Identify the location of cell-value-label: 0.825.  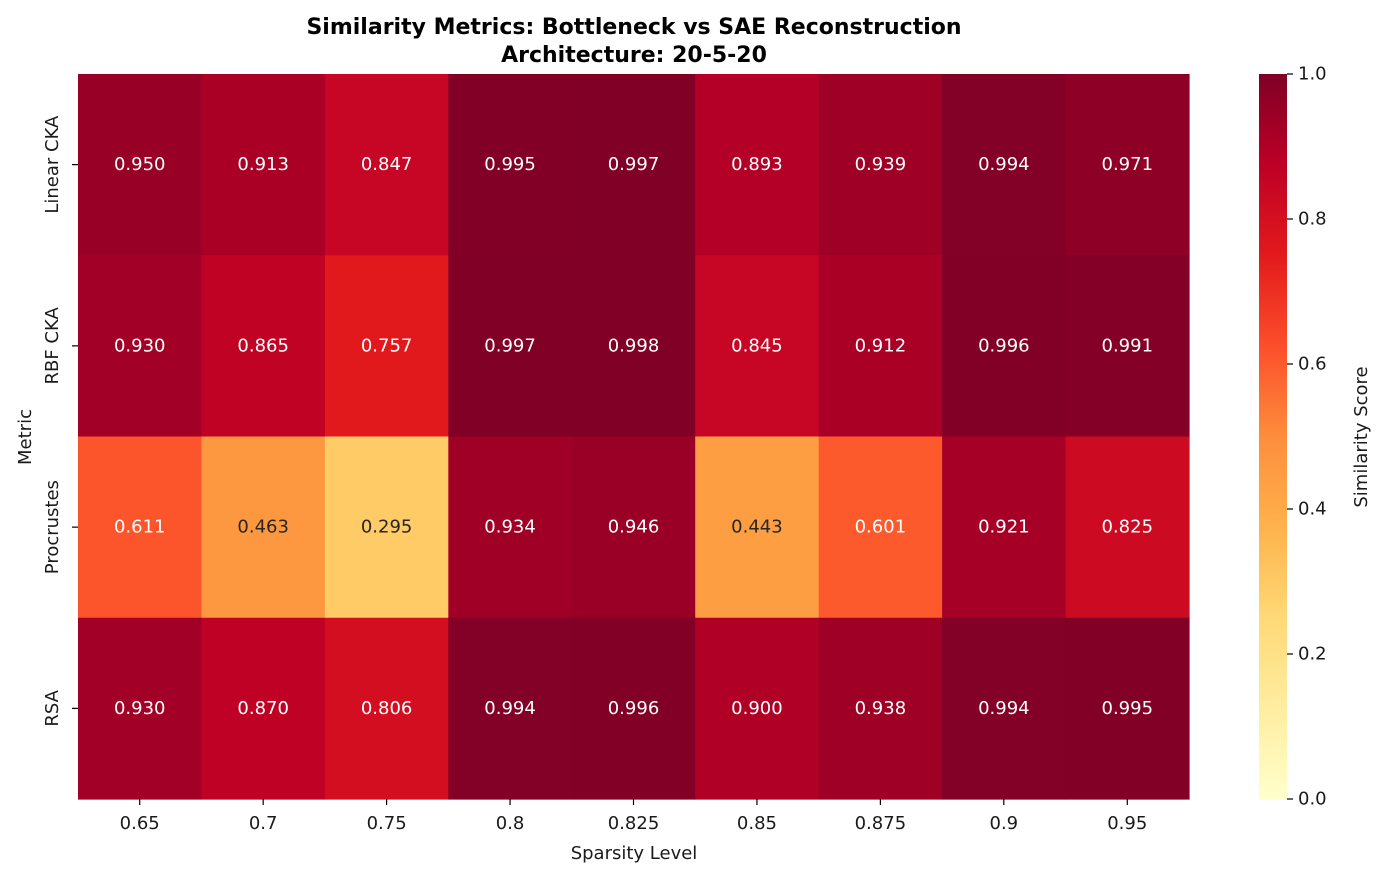
(1128, 527).